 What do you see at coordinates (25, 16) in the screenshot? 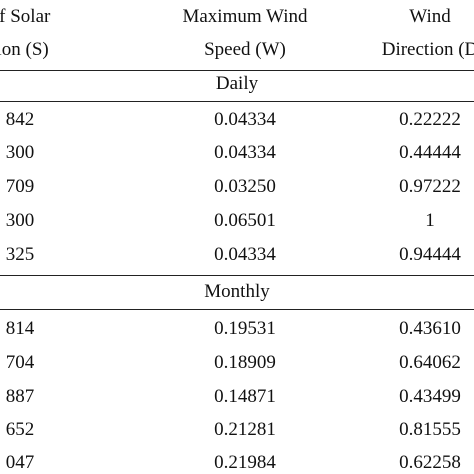
I see `header-solar-line1: of Solar` at bounding box center [25, 16].